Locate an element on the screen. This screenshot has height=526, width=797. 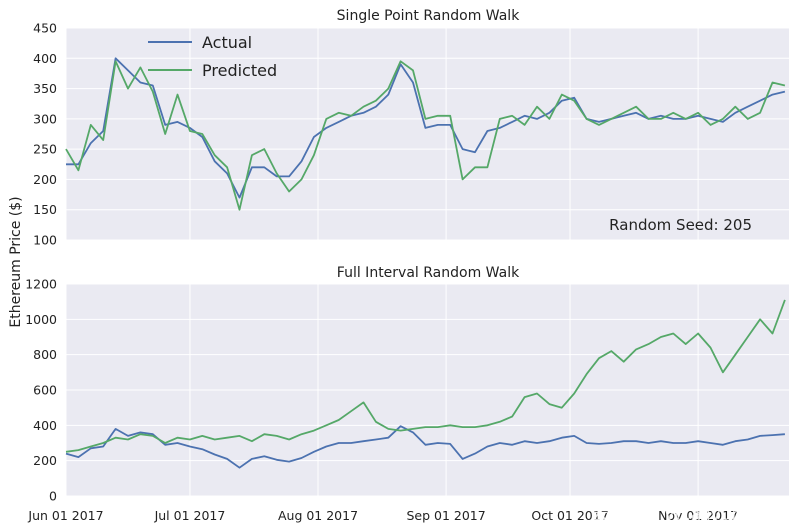
y-tick-label: 450 is located at coordinates (45, 28).